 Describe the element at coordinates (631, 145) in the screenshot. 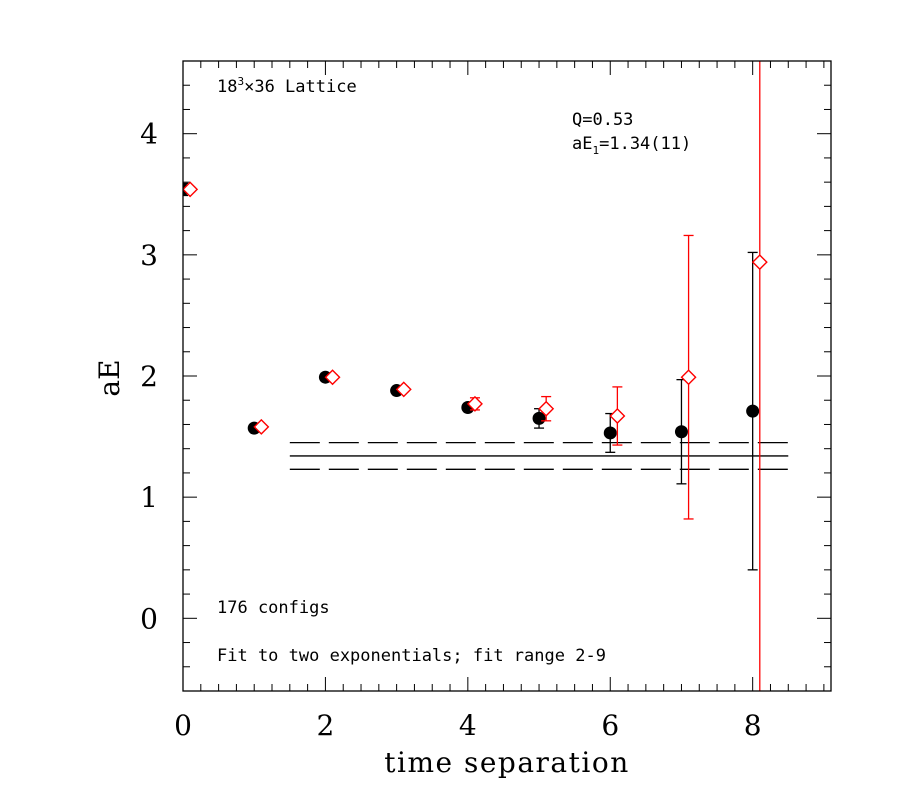

I see `energy-annotation: aE1=1.34(11)` at that location.